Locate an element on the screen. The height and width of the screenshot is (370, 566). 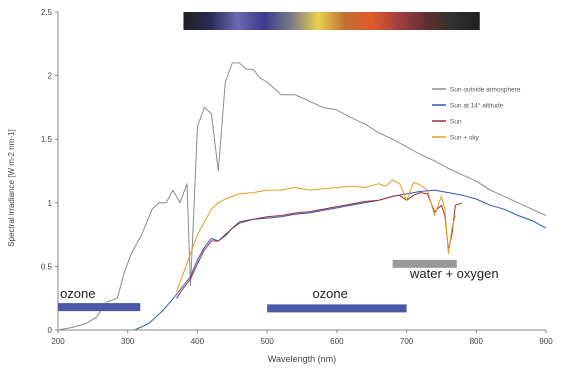
annotation-label-2: ozone is located at coordinates (329, 293).